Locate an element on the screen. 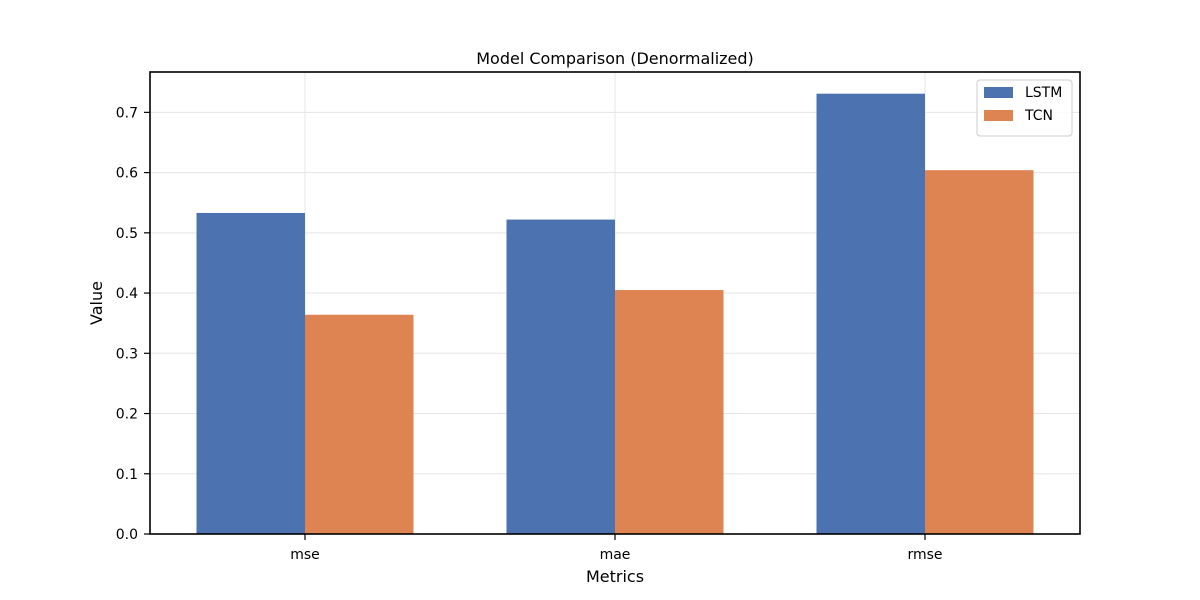  x-tick-label: rmse is located at coordinates (924, 555).